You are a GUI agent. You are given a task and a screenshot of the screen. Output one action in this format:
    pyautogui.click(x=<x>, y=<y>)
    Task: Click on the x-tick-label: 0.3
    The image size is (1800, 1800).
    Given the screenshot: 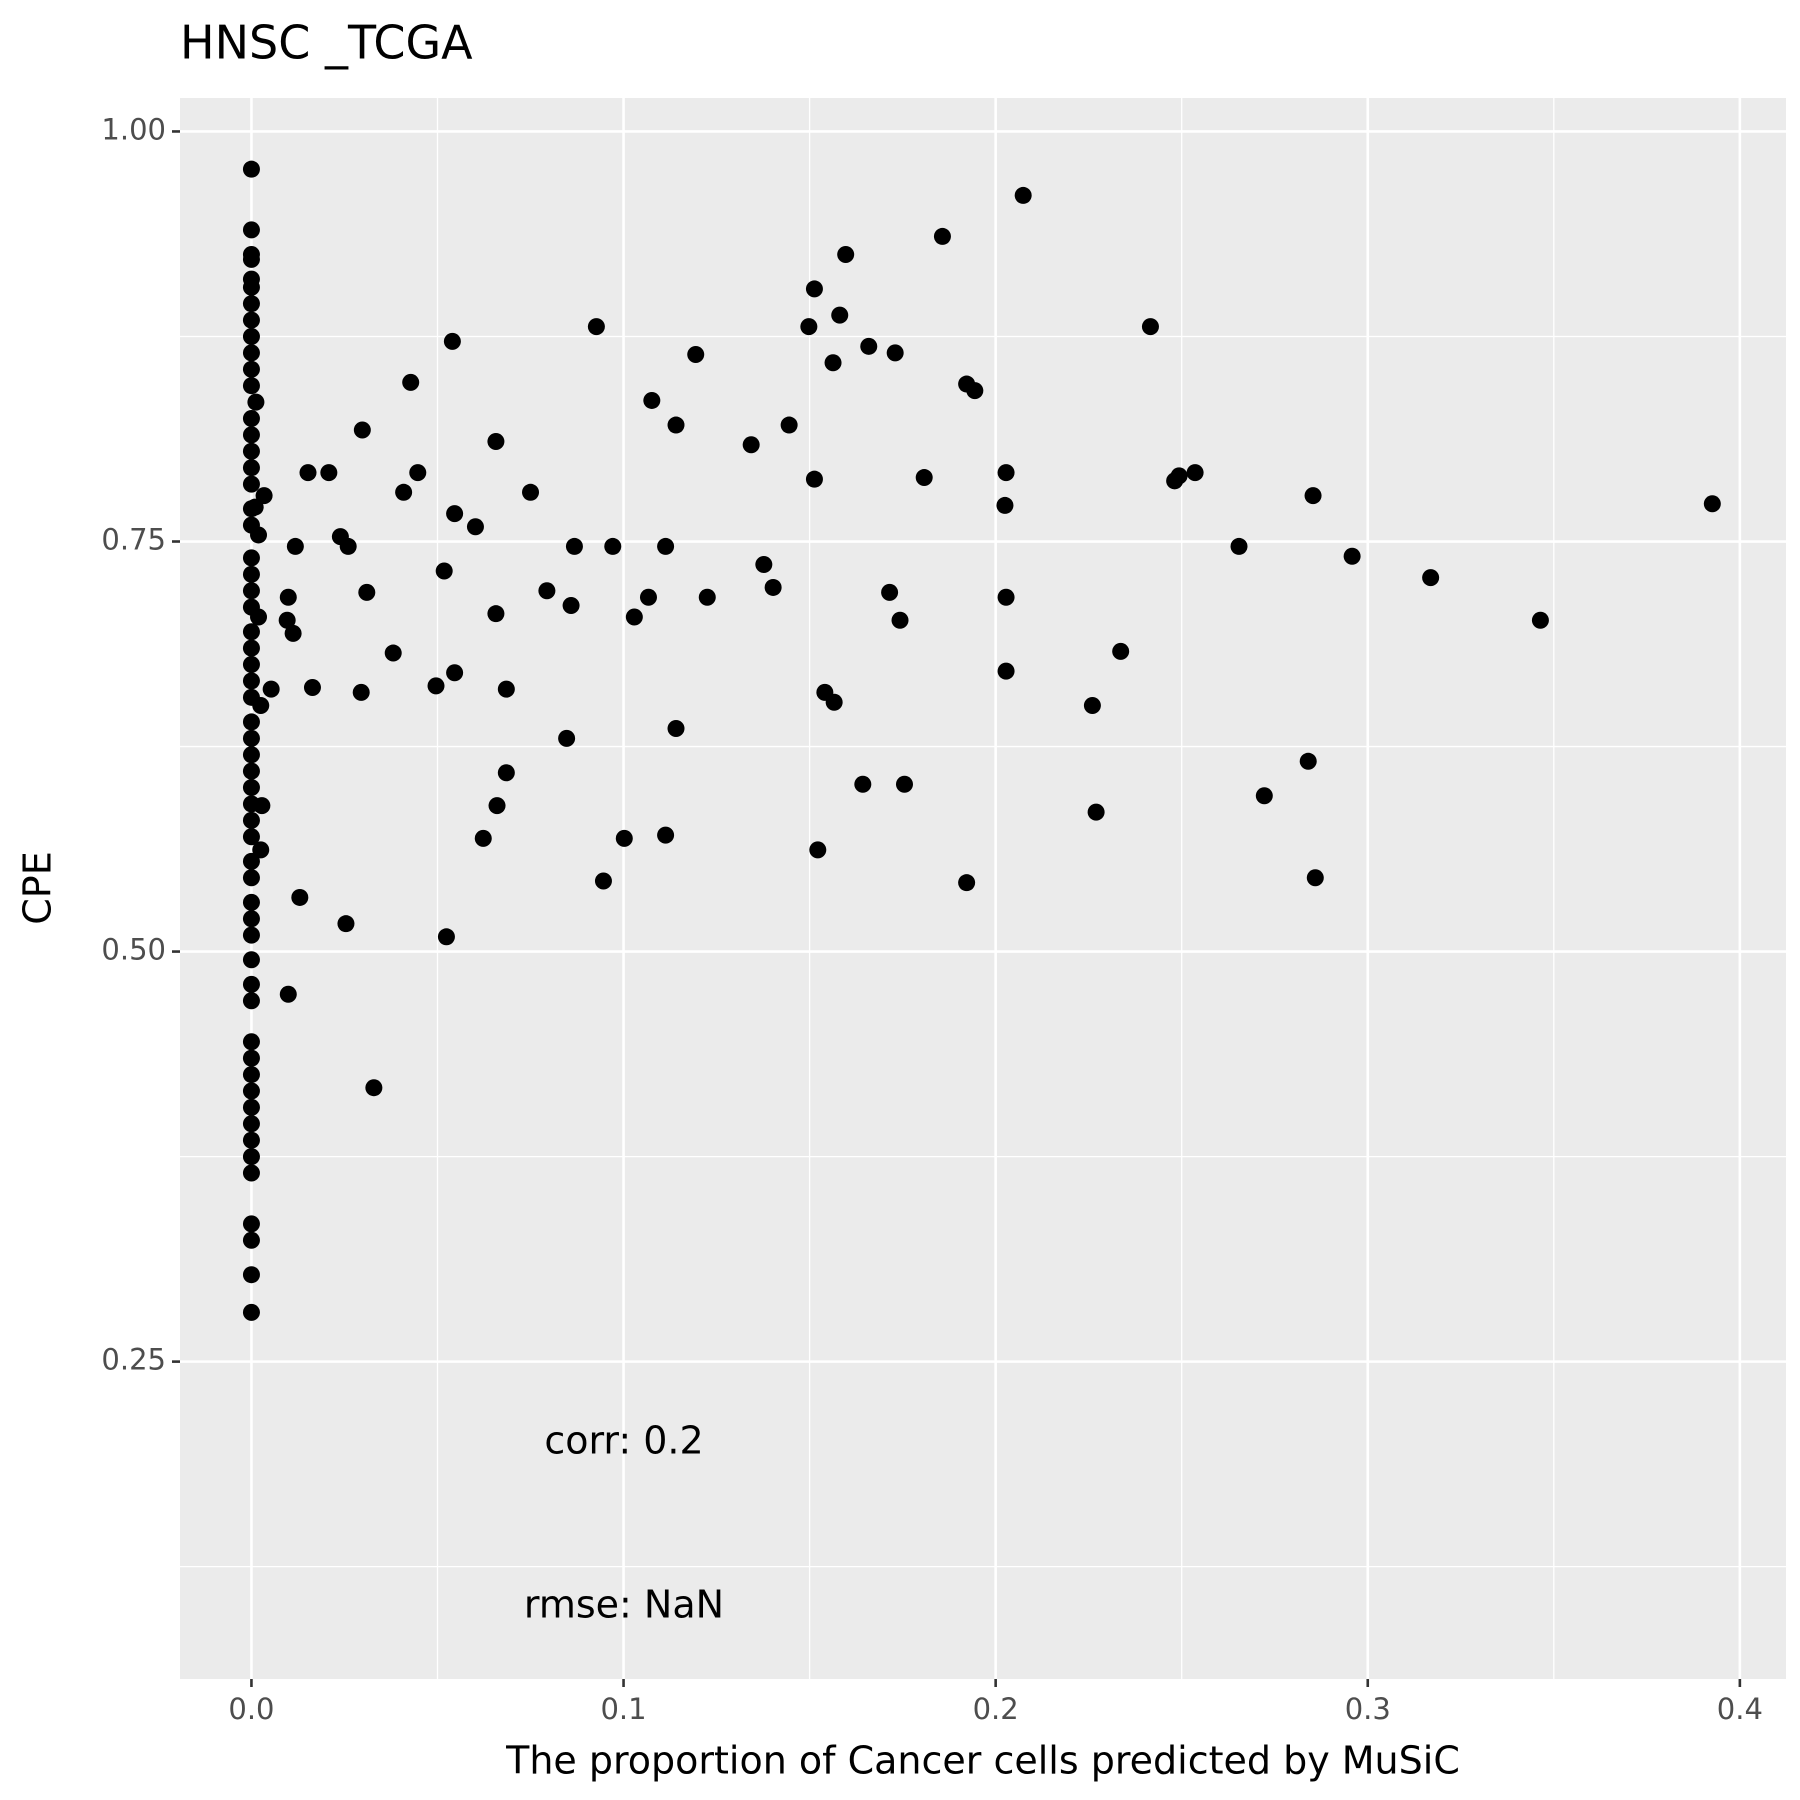 What is the action you would take?
    pyautogui.click(x=1368, y=1709)
    